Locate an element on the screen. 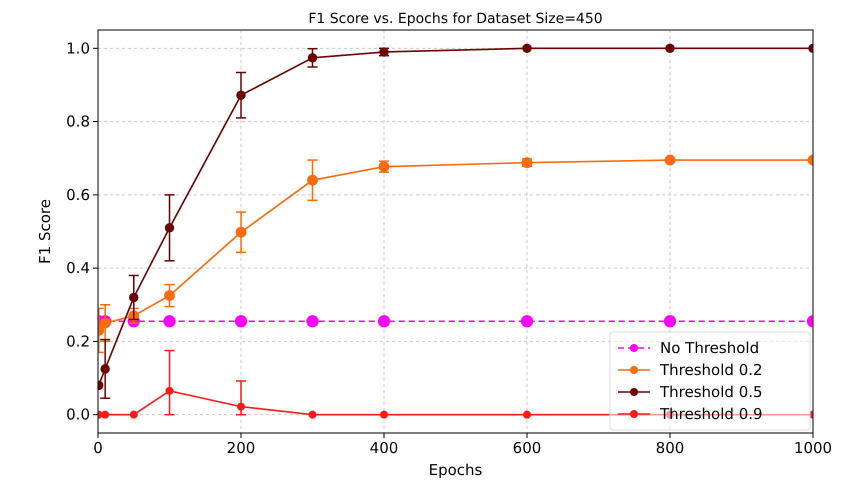 The width and height of the screenshot is (866, 493). chart-title: F1 Score vs. Epochs for Dataset Size=450 is located at coordinates (455, 19).